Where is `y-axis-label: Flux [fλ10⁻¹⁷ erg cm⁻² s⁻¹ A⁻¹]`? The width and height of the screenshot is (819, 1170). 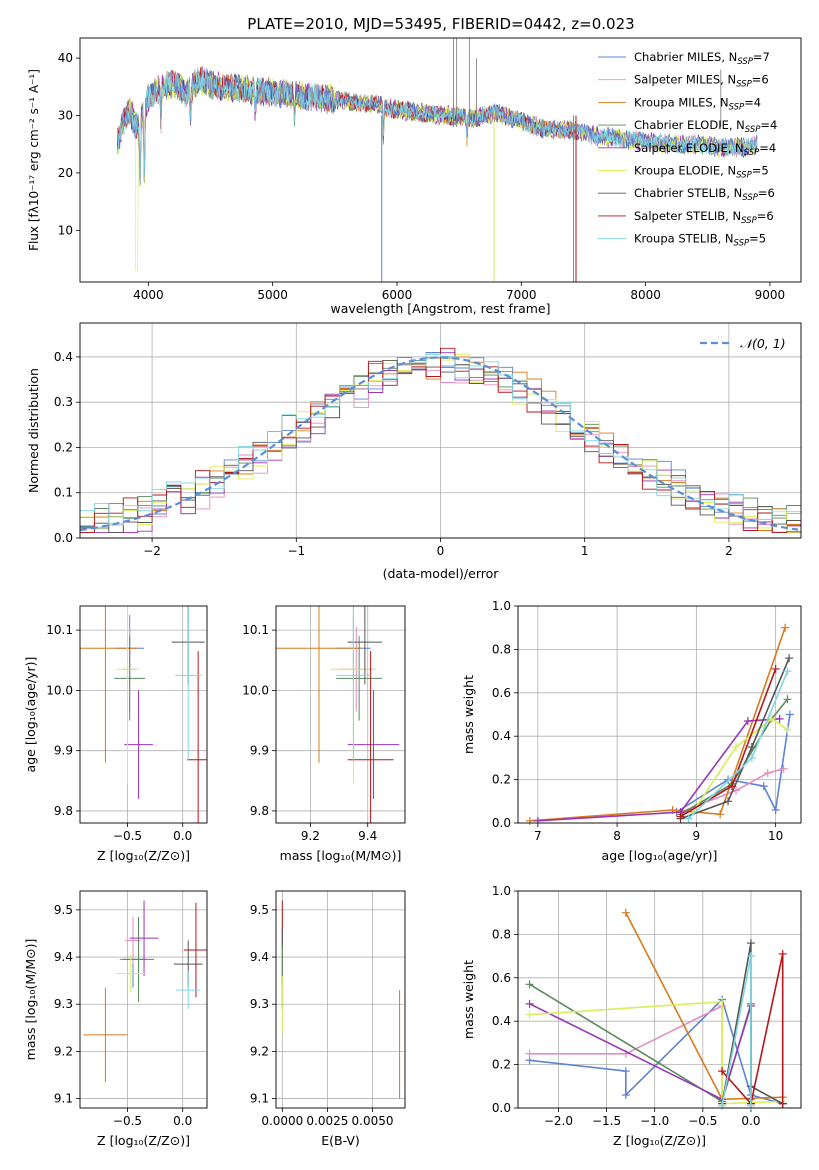 y-axis-label: Flux [fλ10⁻¹⁷ erg cm⁻² s⁻¹ A⁻¹] is located at coordinates (34, 160).